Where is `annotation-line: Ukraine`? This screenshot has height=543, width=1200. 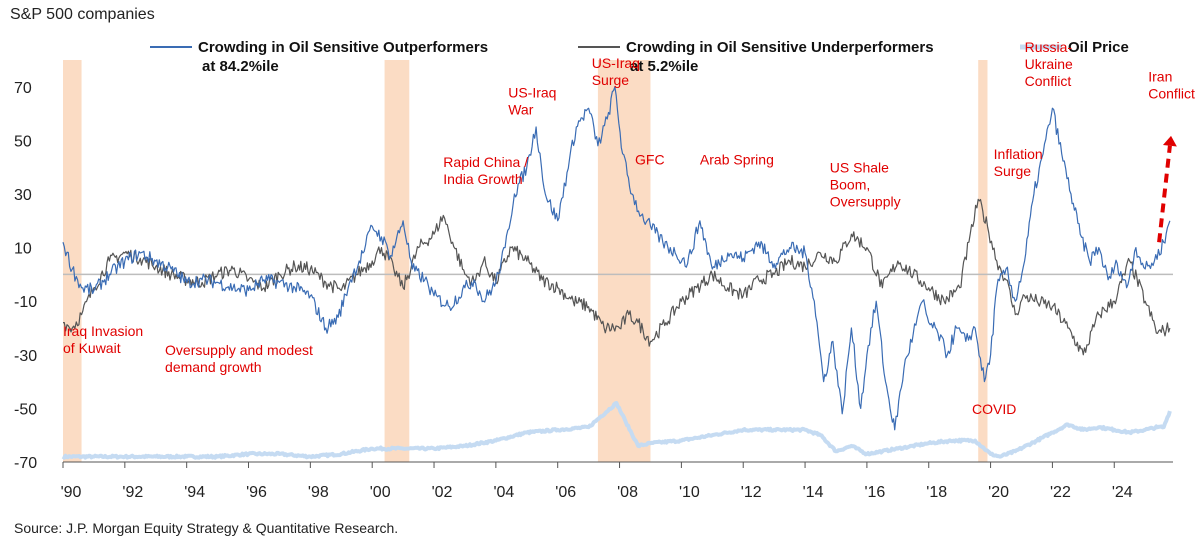 annotation-line: Ukraine is located at coordinates (1049, 64).